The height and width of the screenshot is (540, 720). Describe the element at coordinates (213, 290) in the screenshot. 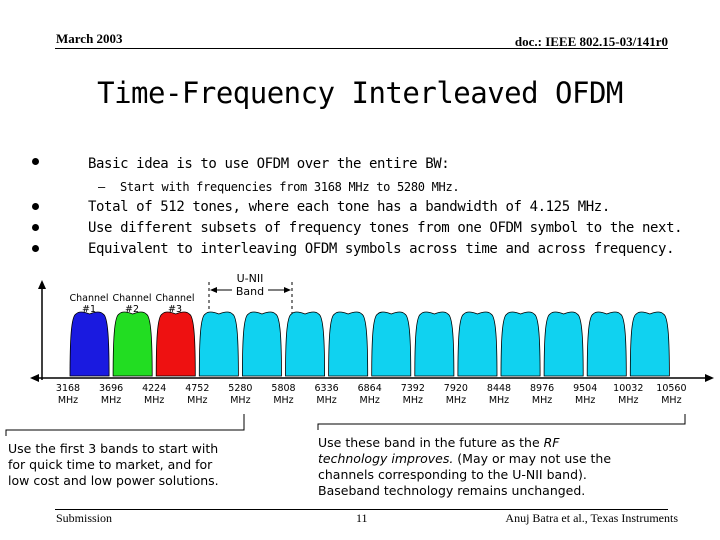

I see `unii-arrowhead-left` at that location.